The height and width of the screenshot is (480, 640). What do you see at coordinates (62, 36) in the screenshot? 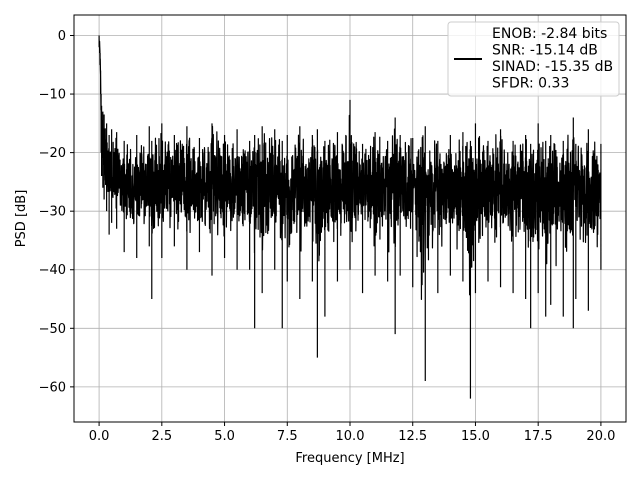
I see `y-tick-label: 0` at bounding box center [62, 36].